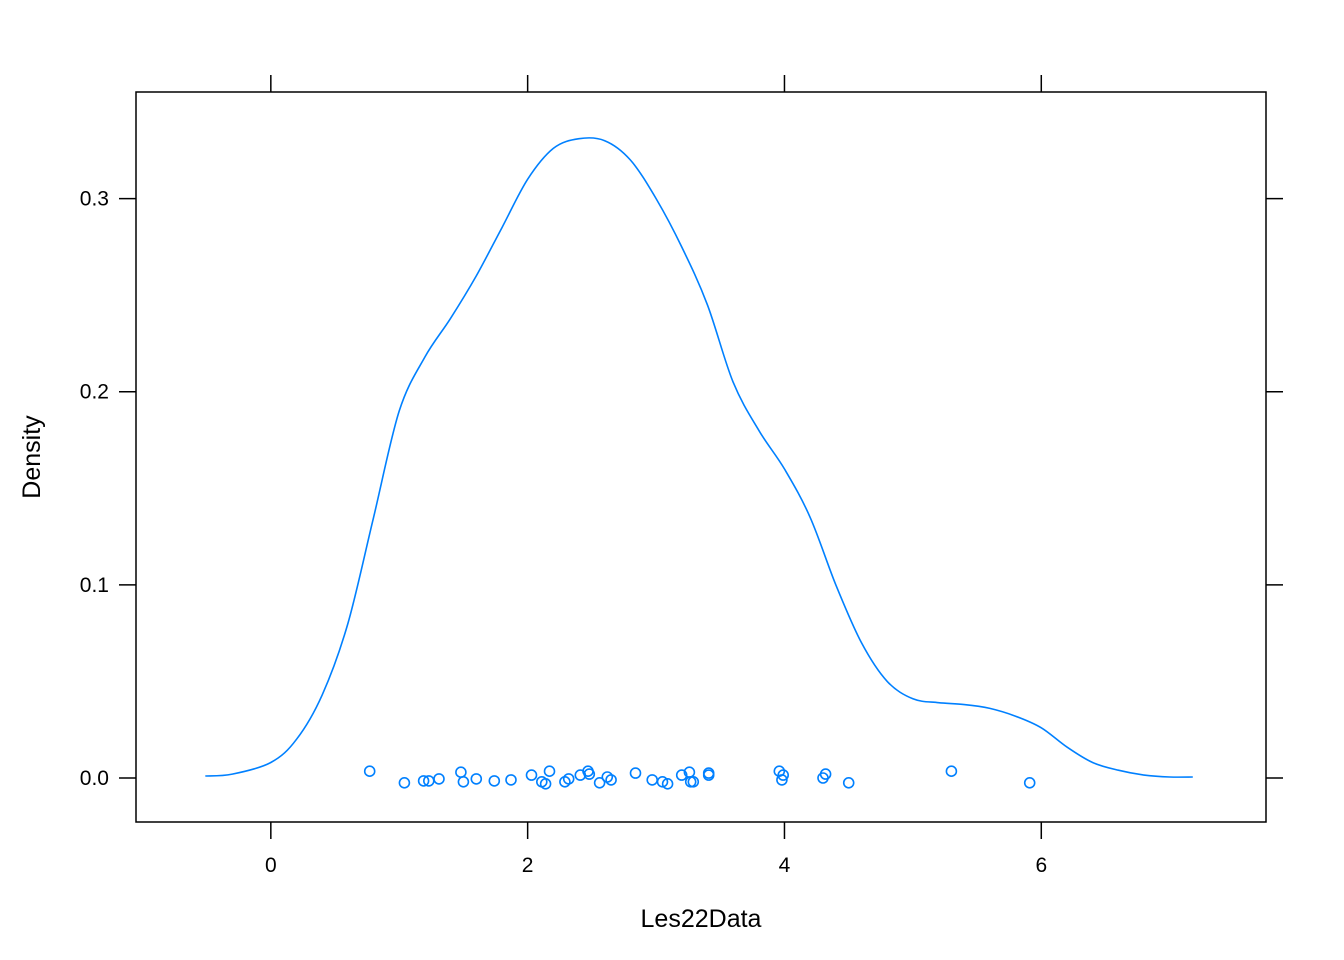 The height and width of the screenshot is (960, 1344). I want to click on y-tick-label: 0.0, so click(94, 778).